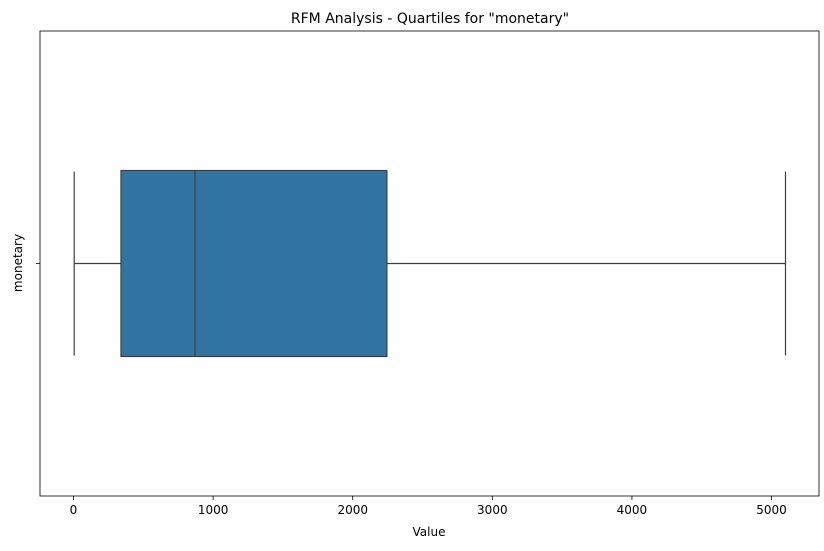 The height and width of the screenshot is (551, 824). I want to click on y-axis-label: monetary, so click(18, 263).